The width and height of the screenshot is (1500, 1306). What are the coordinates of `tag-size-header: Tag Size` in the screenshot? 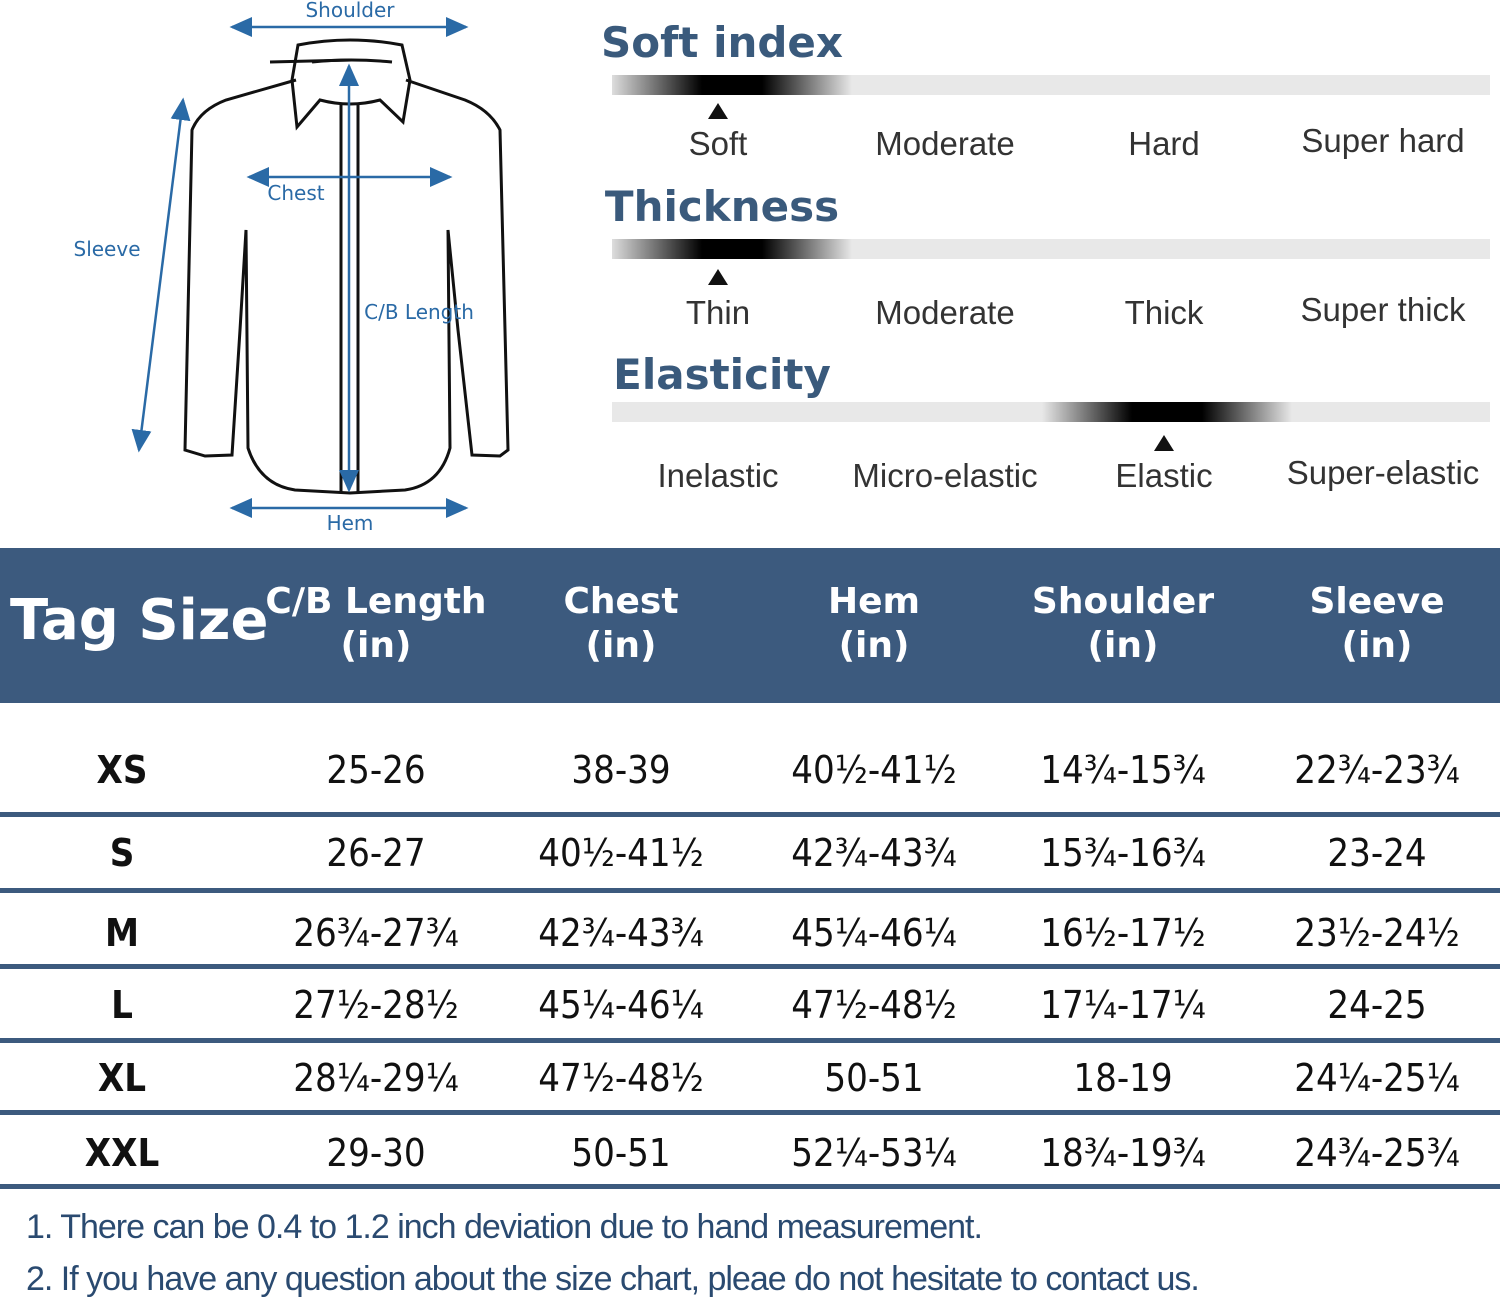 It's located at (139, 620).